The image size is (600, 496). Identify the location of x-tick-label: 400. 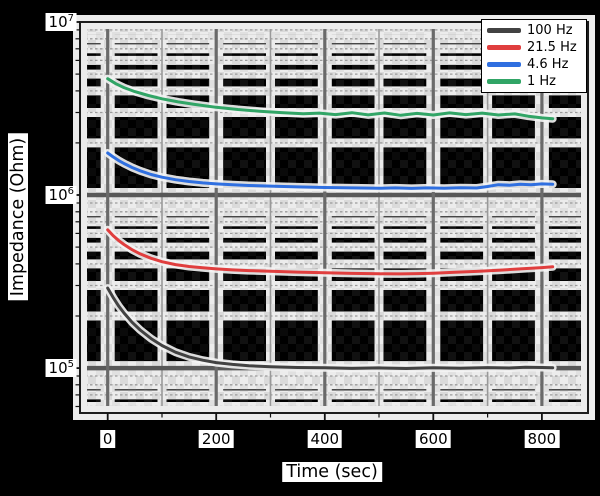
(325, 439).